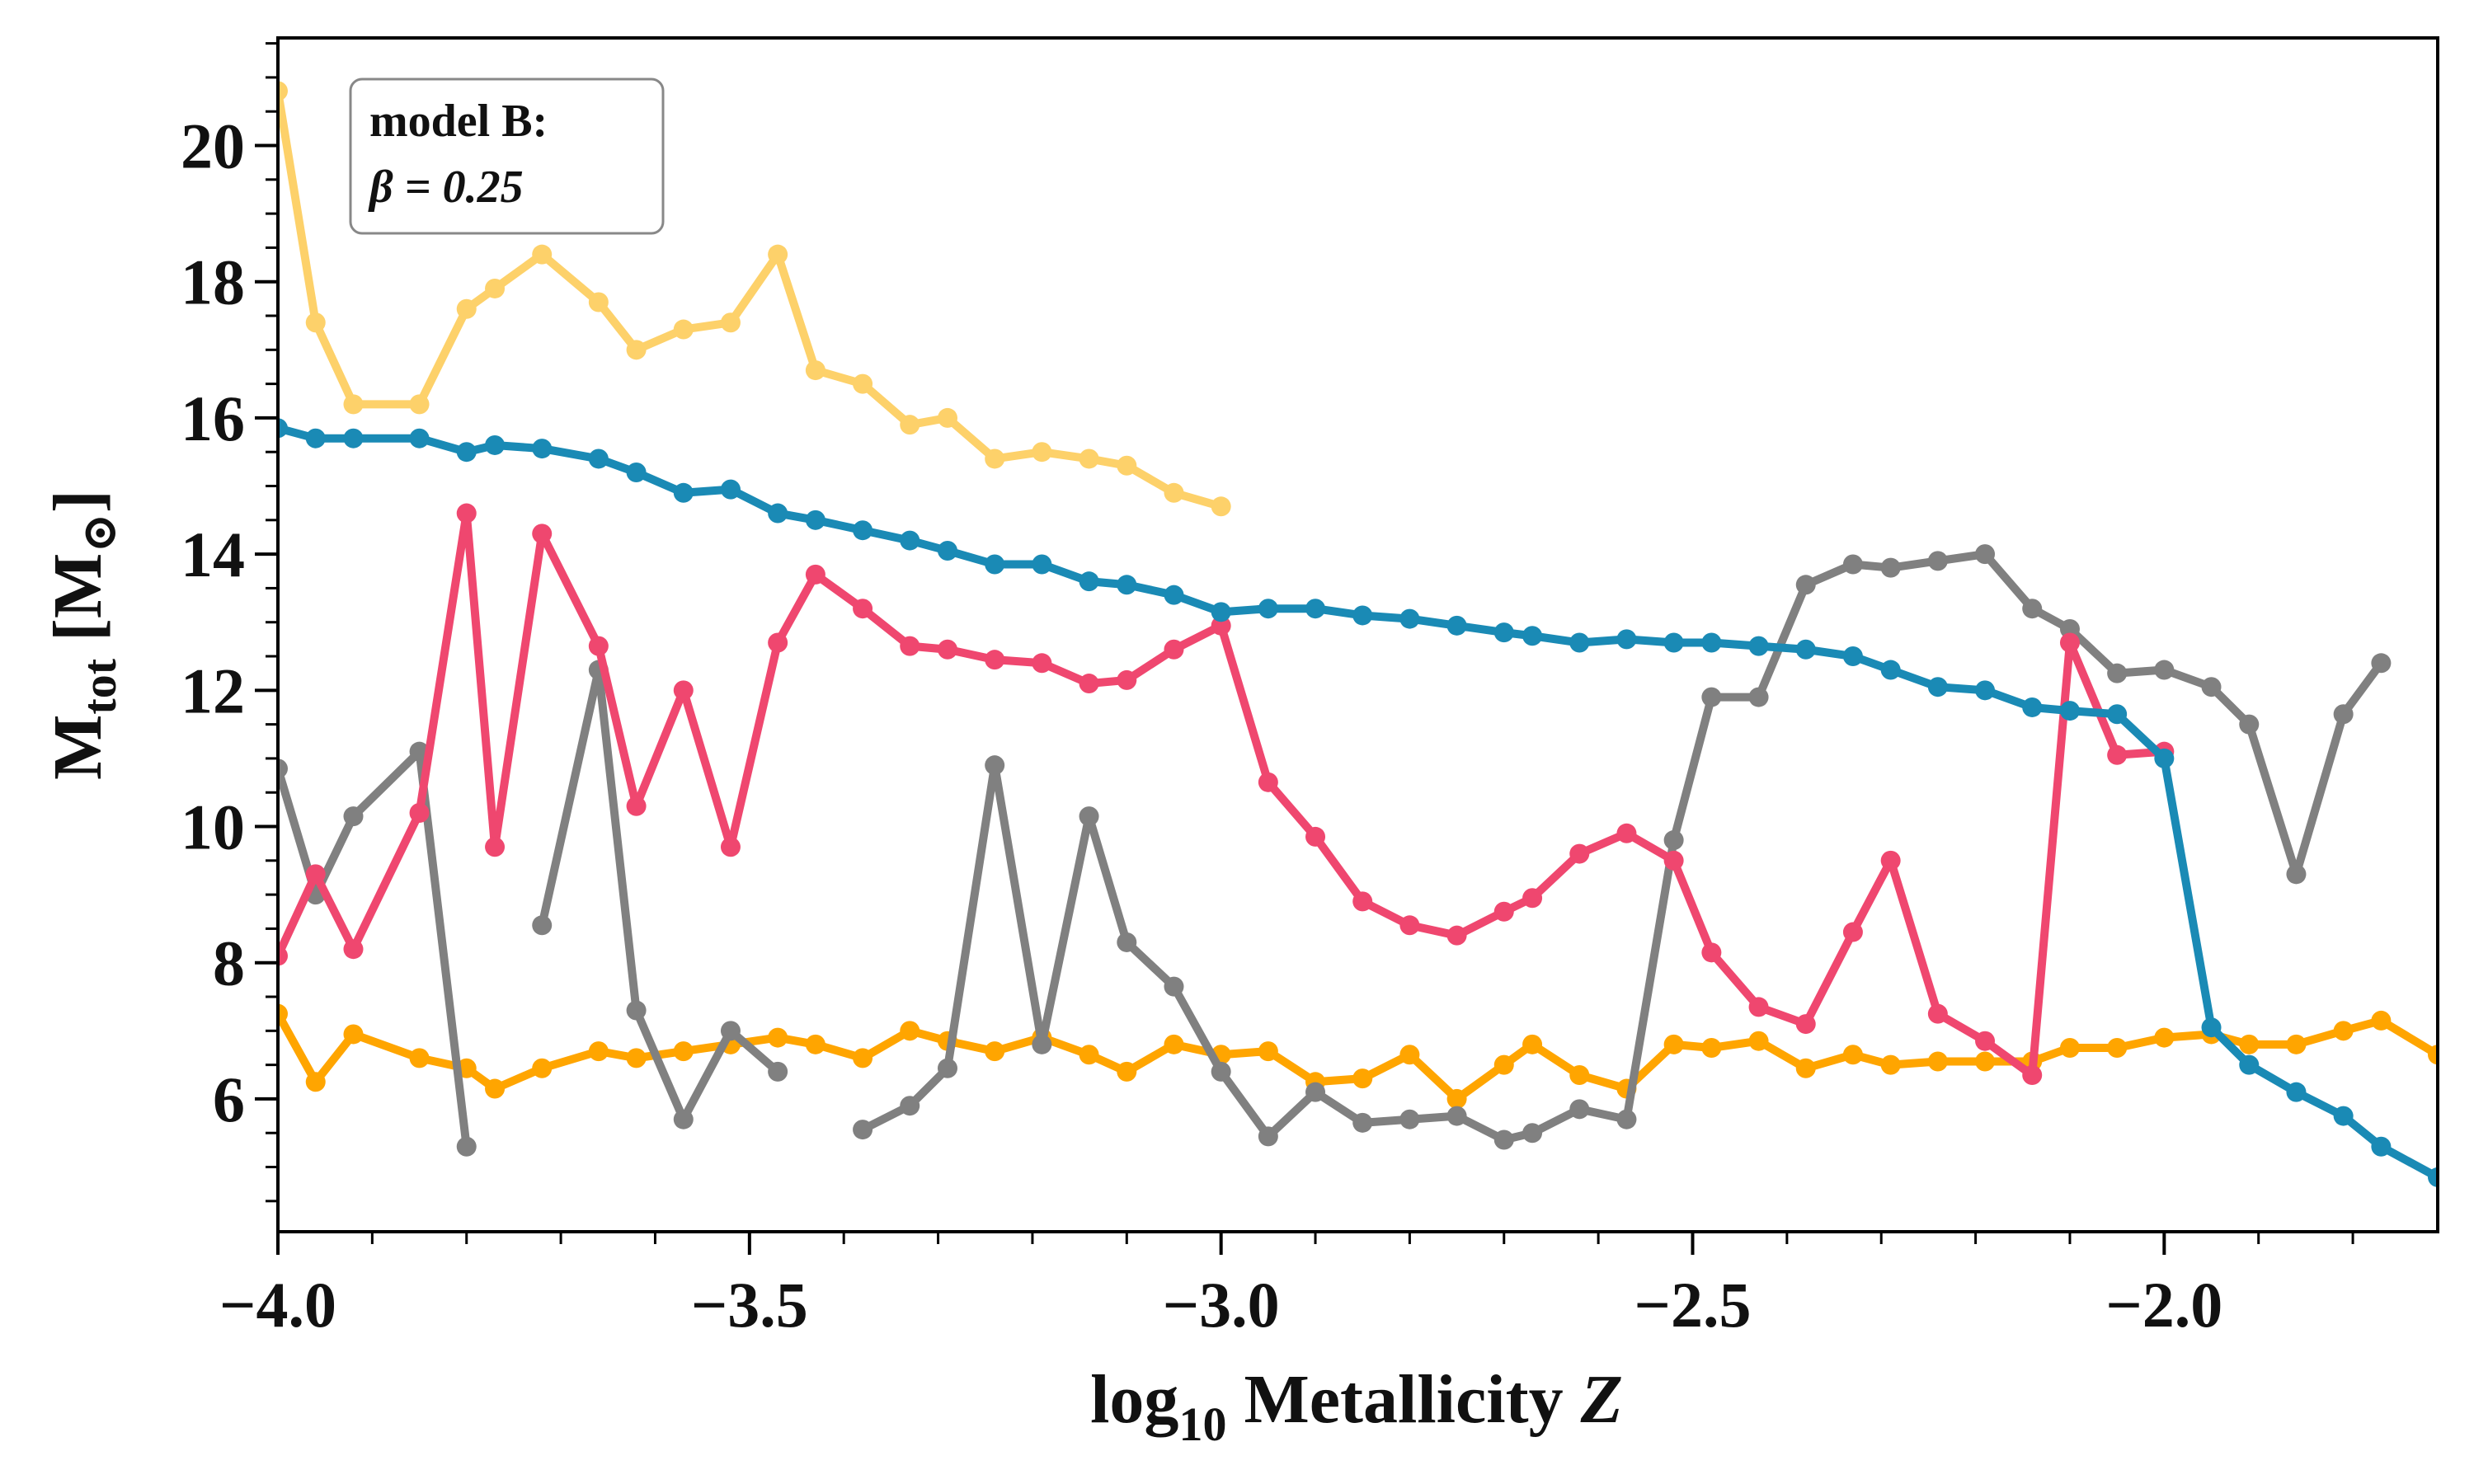  What do you see at coordinates (78, 501) in the screenshot?
I see `y-label-part: ]` at bounding box center [78, 501].